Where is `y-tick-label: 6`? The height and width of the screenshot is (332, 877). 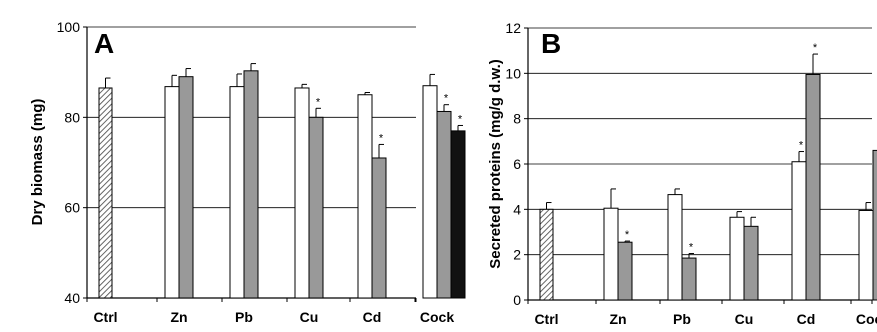
y-tick-label: 6 is located at coordinates (517, 164).